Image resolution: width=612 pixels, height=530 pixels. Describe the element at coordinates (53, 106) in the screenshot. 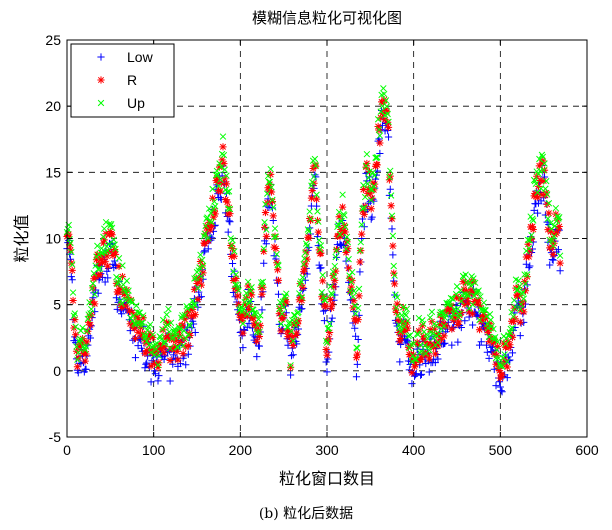

I see `y-tick-label: 20` at that location.